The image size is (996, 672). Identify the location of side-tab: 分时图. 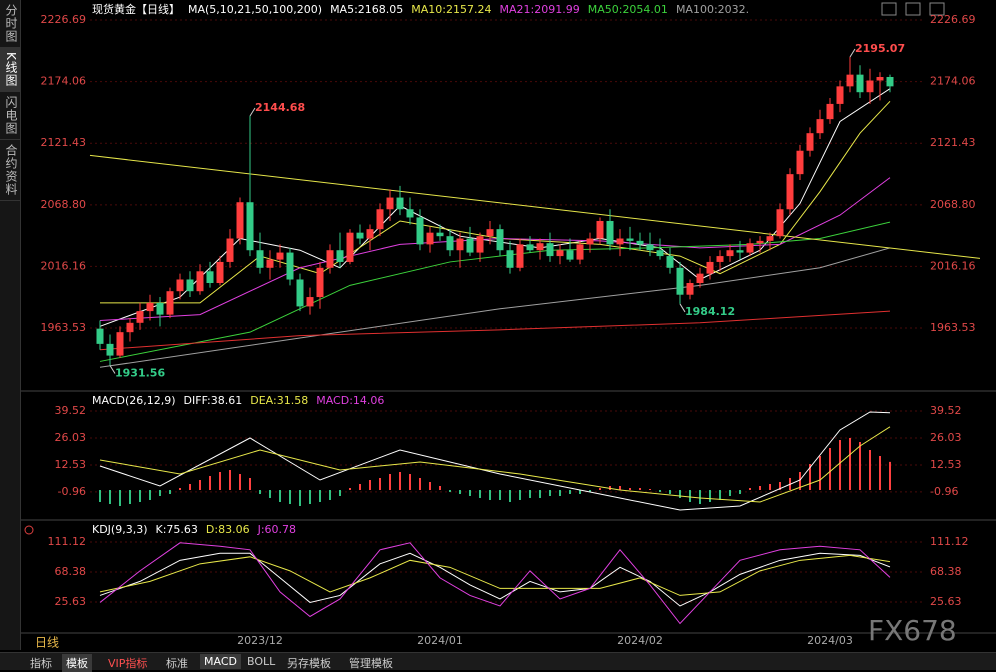
(10, 24).